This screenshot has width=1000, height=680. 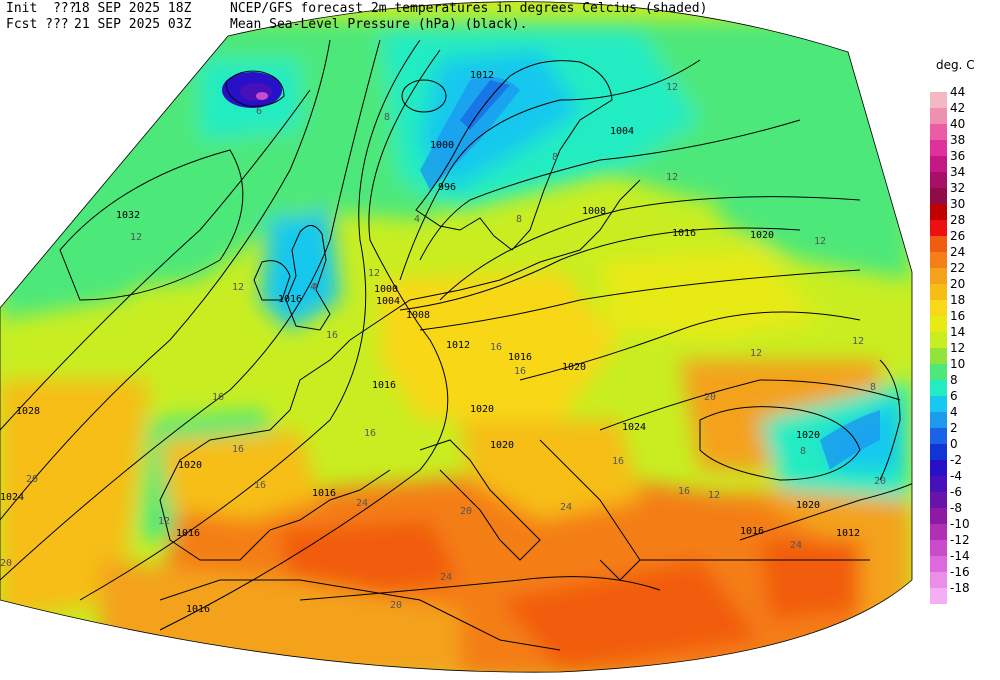 What do you see at coordinates (958, 156) in the screenshot?
I see `legend-label: 36` at bounding box center [958, 156].